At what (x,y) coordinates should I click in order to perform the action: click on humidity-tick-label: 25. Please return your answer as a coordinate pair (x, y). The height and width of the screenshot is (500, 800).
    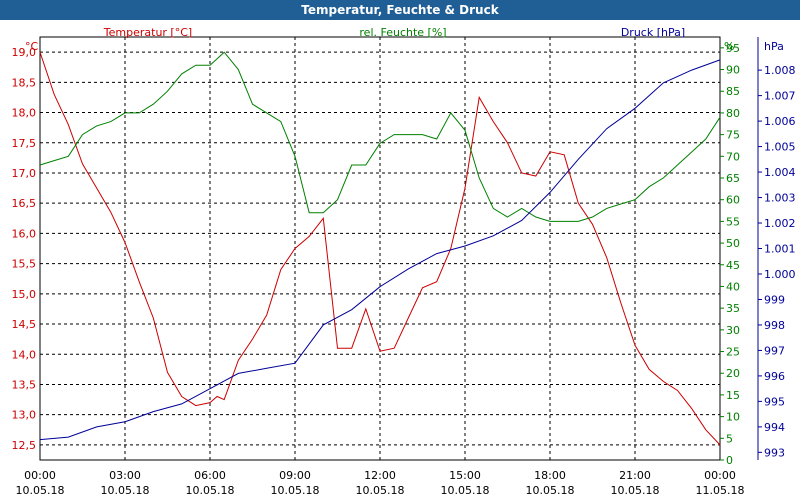
    Looking at the image, I should click on (733, 352).